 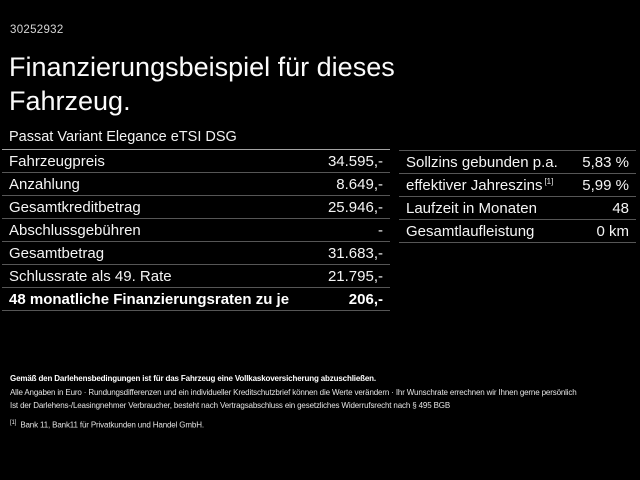 I want to click on finance-row-value: 206,-, so click(x=365, y=299).